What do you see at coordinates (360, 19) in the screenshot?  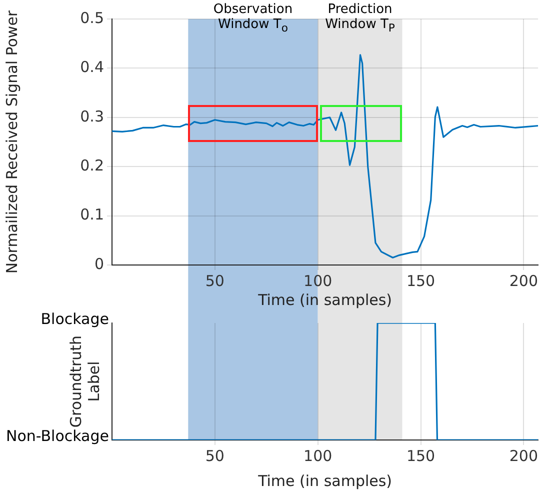 I see `band-label: Prediction Window T$_{P}$` at bounding box center [360, 19].